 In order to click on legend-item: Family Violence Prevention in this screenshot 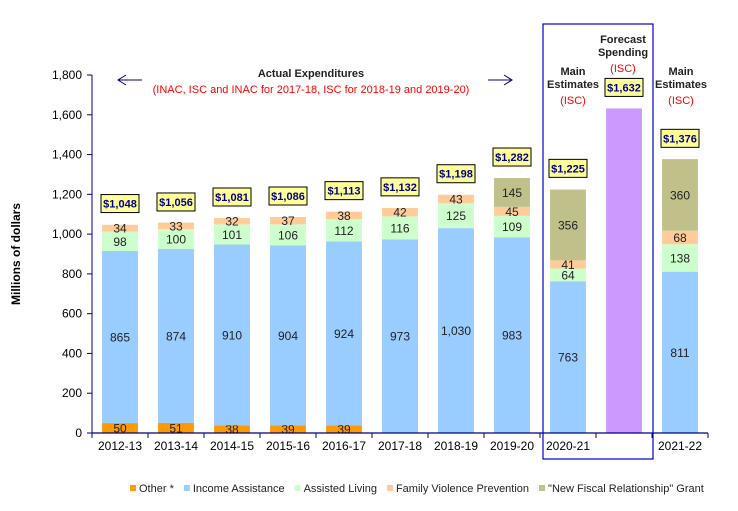, I will do `click(457, 489)`.